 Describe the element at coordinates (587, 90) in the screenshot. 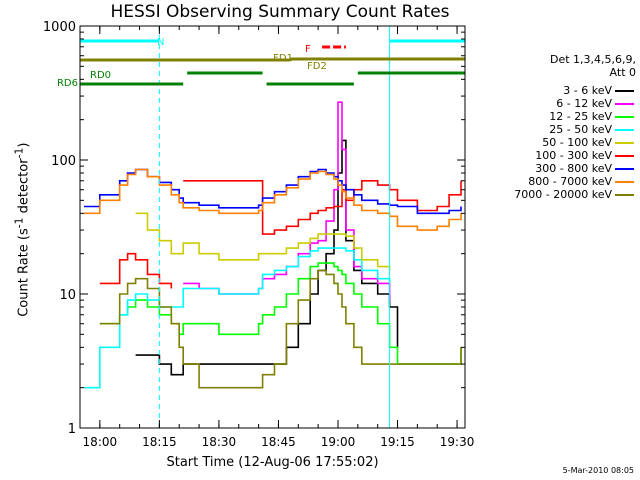

I see `legend-label: 3 - 6 keV` at that location.